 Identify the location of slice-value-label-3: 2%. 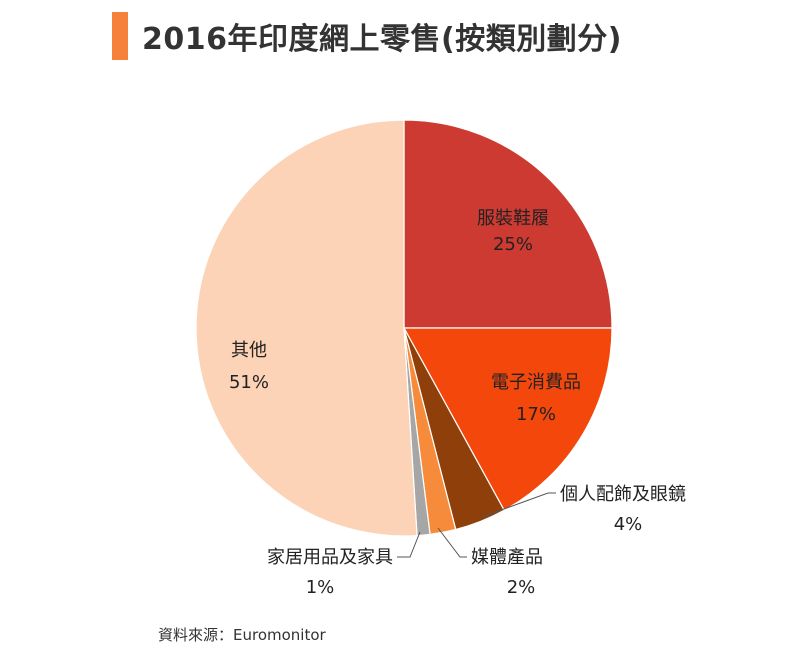
(521, 587).